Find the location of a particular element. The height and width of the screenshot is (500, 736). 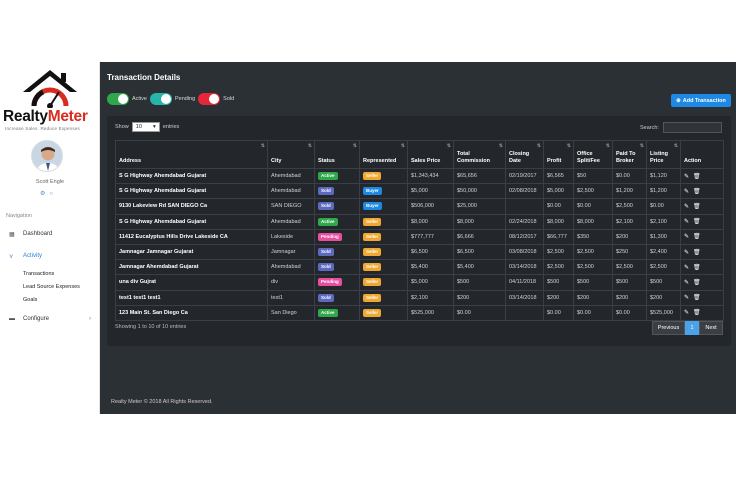

column-header: Address ⇅ is located at coordinates (191, 154).